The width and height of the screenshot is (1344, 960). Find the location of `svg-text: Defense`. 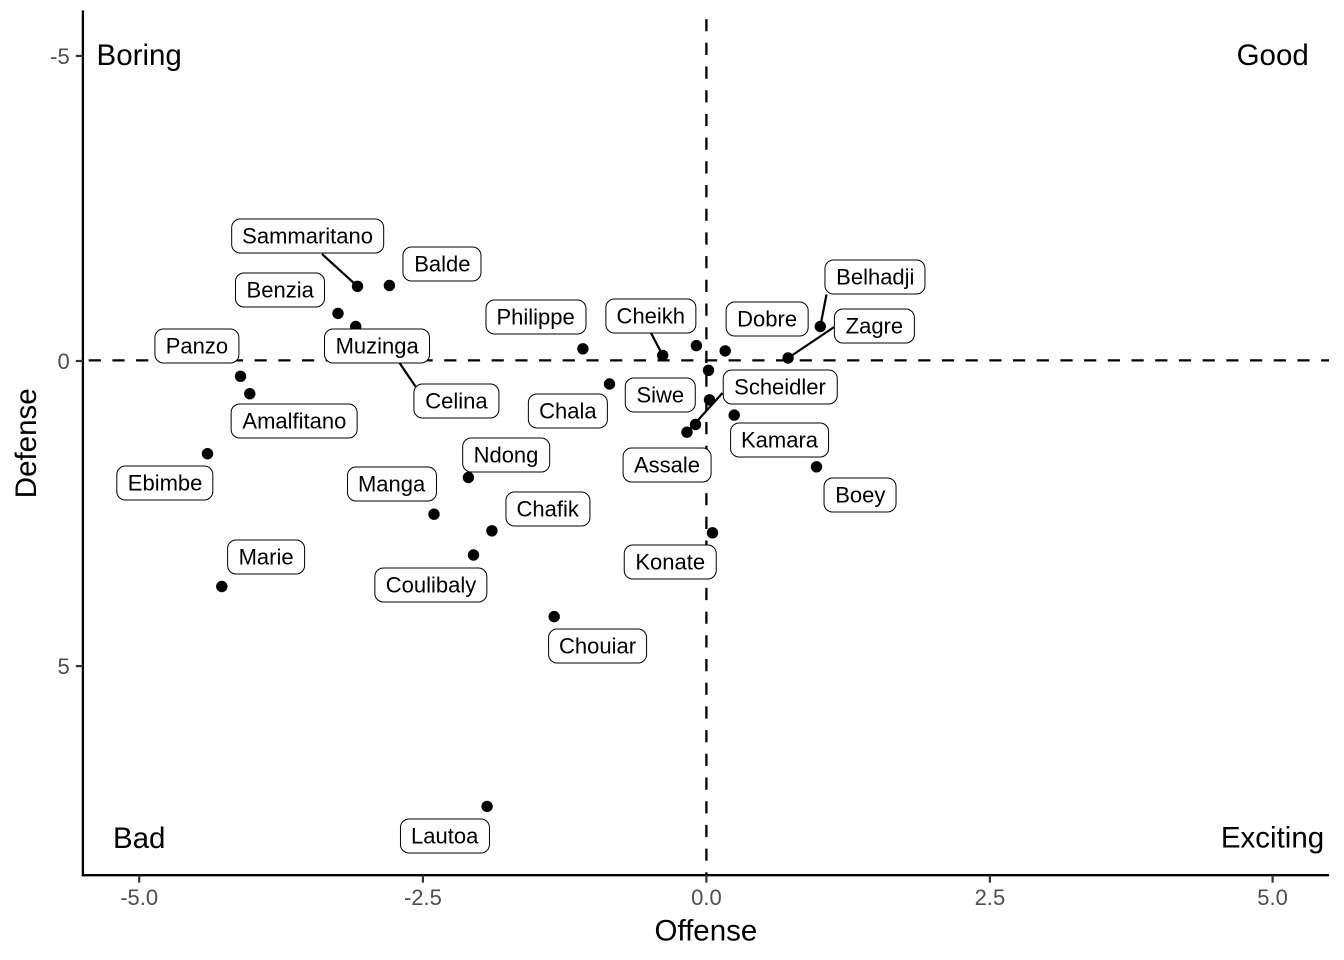

svg-text: Defense is located at coordinates (26, 443).